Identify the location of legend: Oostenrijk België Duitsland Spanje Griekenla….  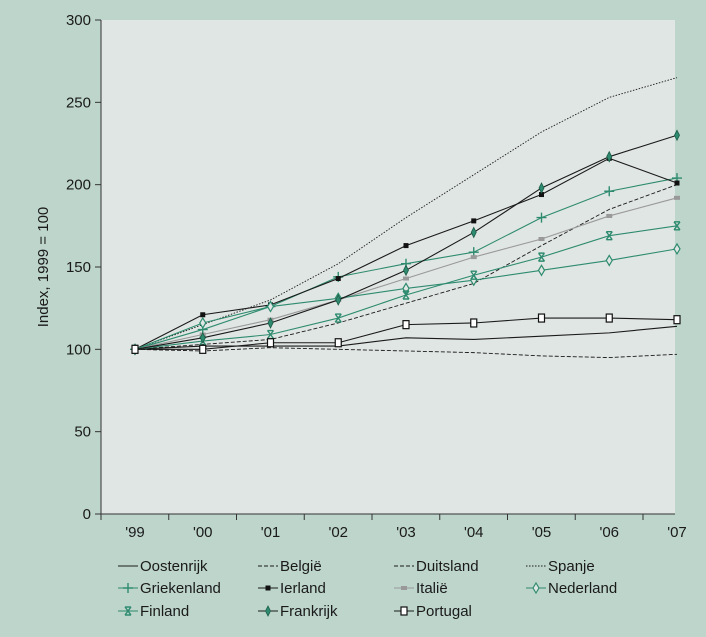
(367, 589).